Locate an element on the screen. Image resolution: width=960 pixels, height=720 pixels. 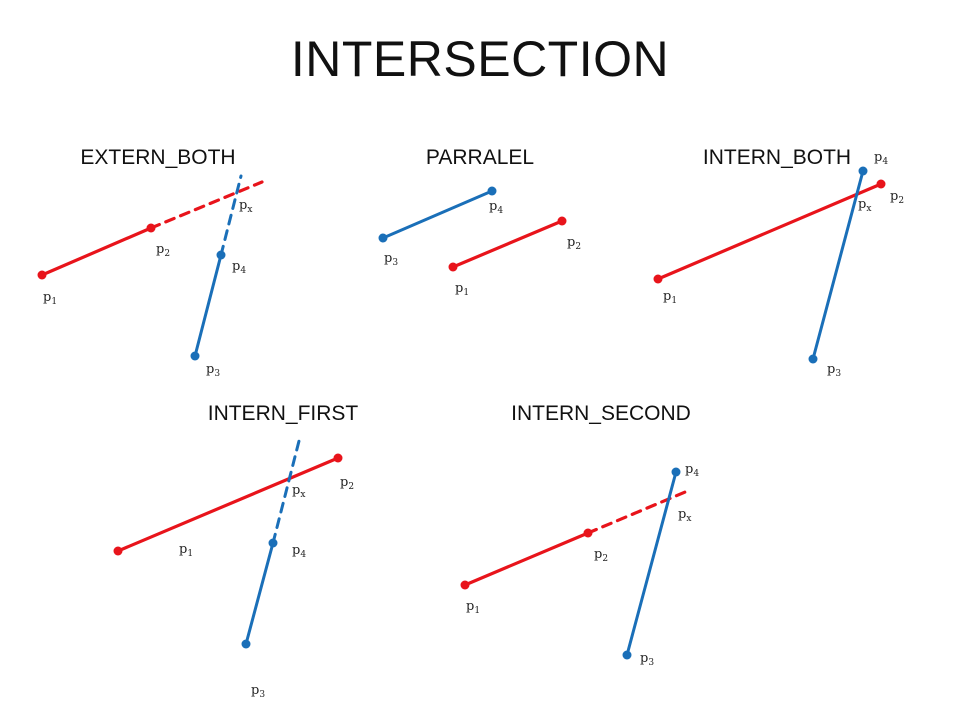
panel-title: INTERN_FIRST is located at coordinates (283, 413).